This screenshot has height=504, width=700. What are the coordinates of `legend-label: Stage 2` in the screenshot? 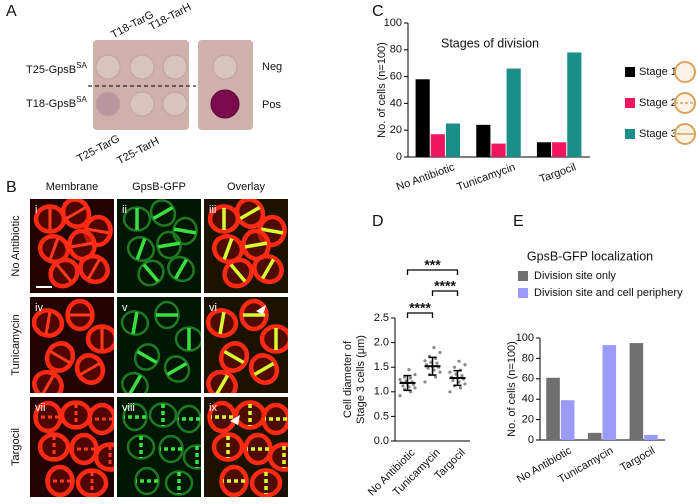 It's located at (658, 103).